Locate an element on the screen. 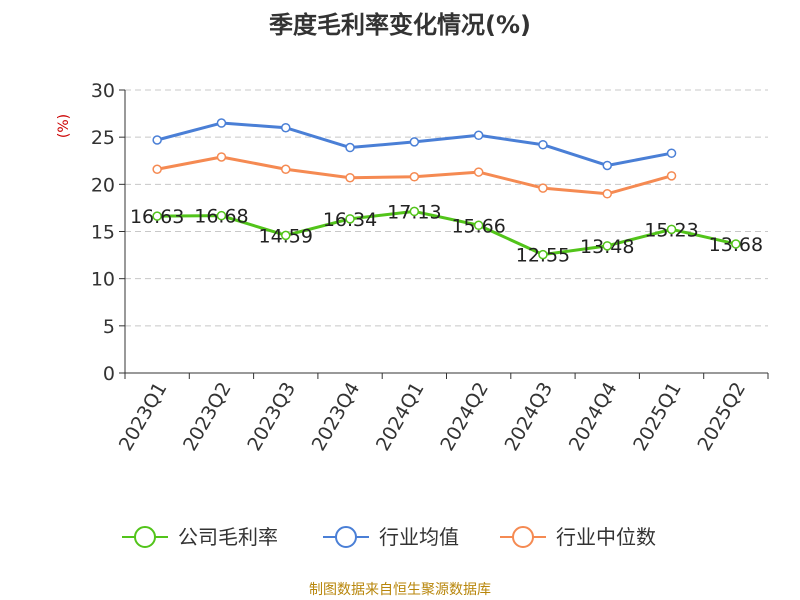 This screenshot has width=800, height=600. data-label: 15.66 is located at coordinates (478, 226).